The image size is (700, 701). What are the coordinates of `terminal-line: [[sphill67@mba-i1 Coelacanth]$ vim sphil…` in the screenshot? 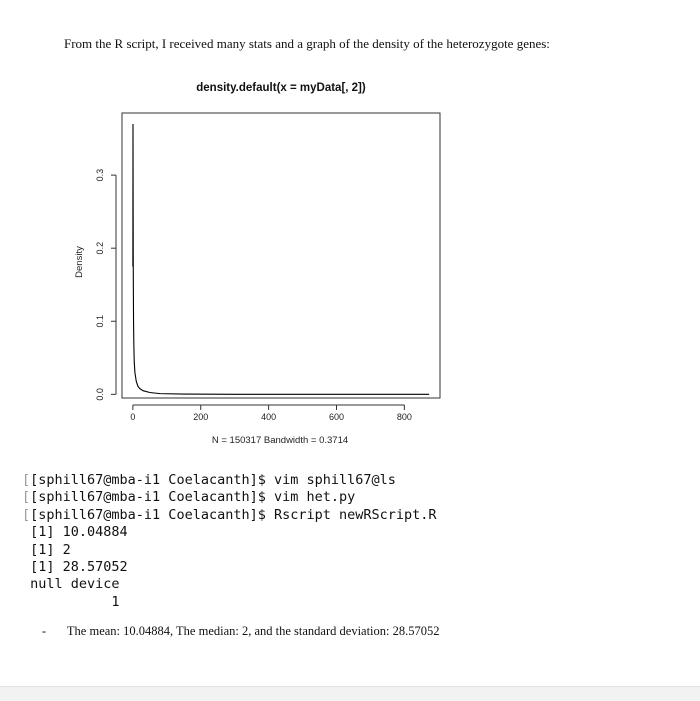 It's located at (229, 480).